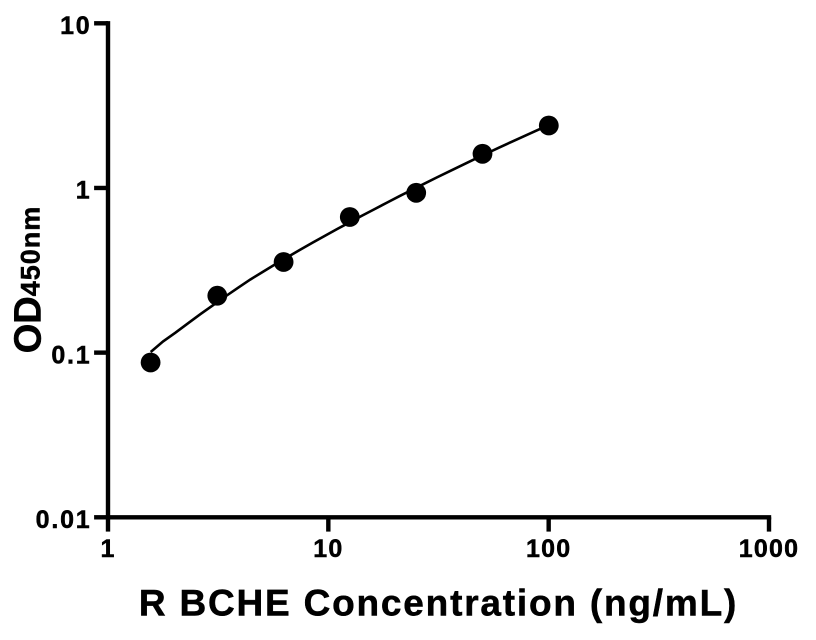  Describe the element at coordinates (71, 355) in the screenshot. I see `svg-text: 0.1` at that location.